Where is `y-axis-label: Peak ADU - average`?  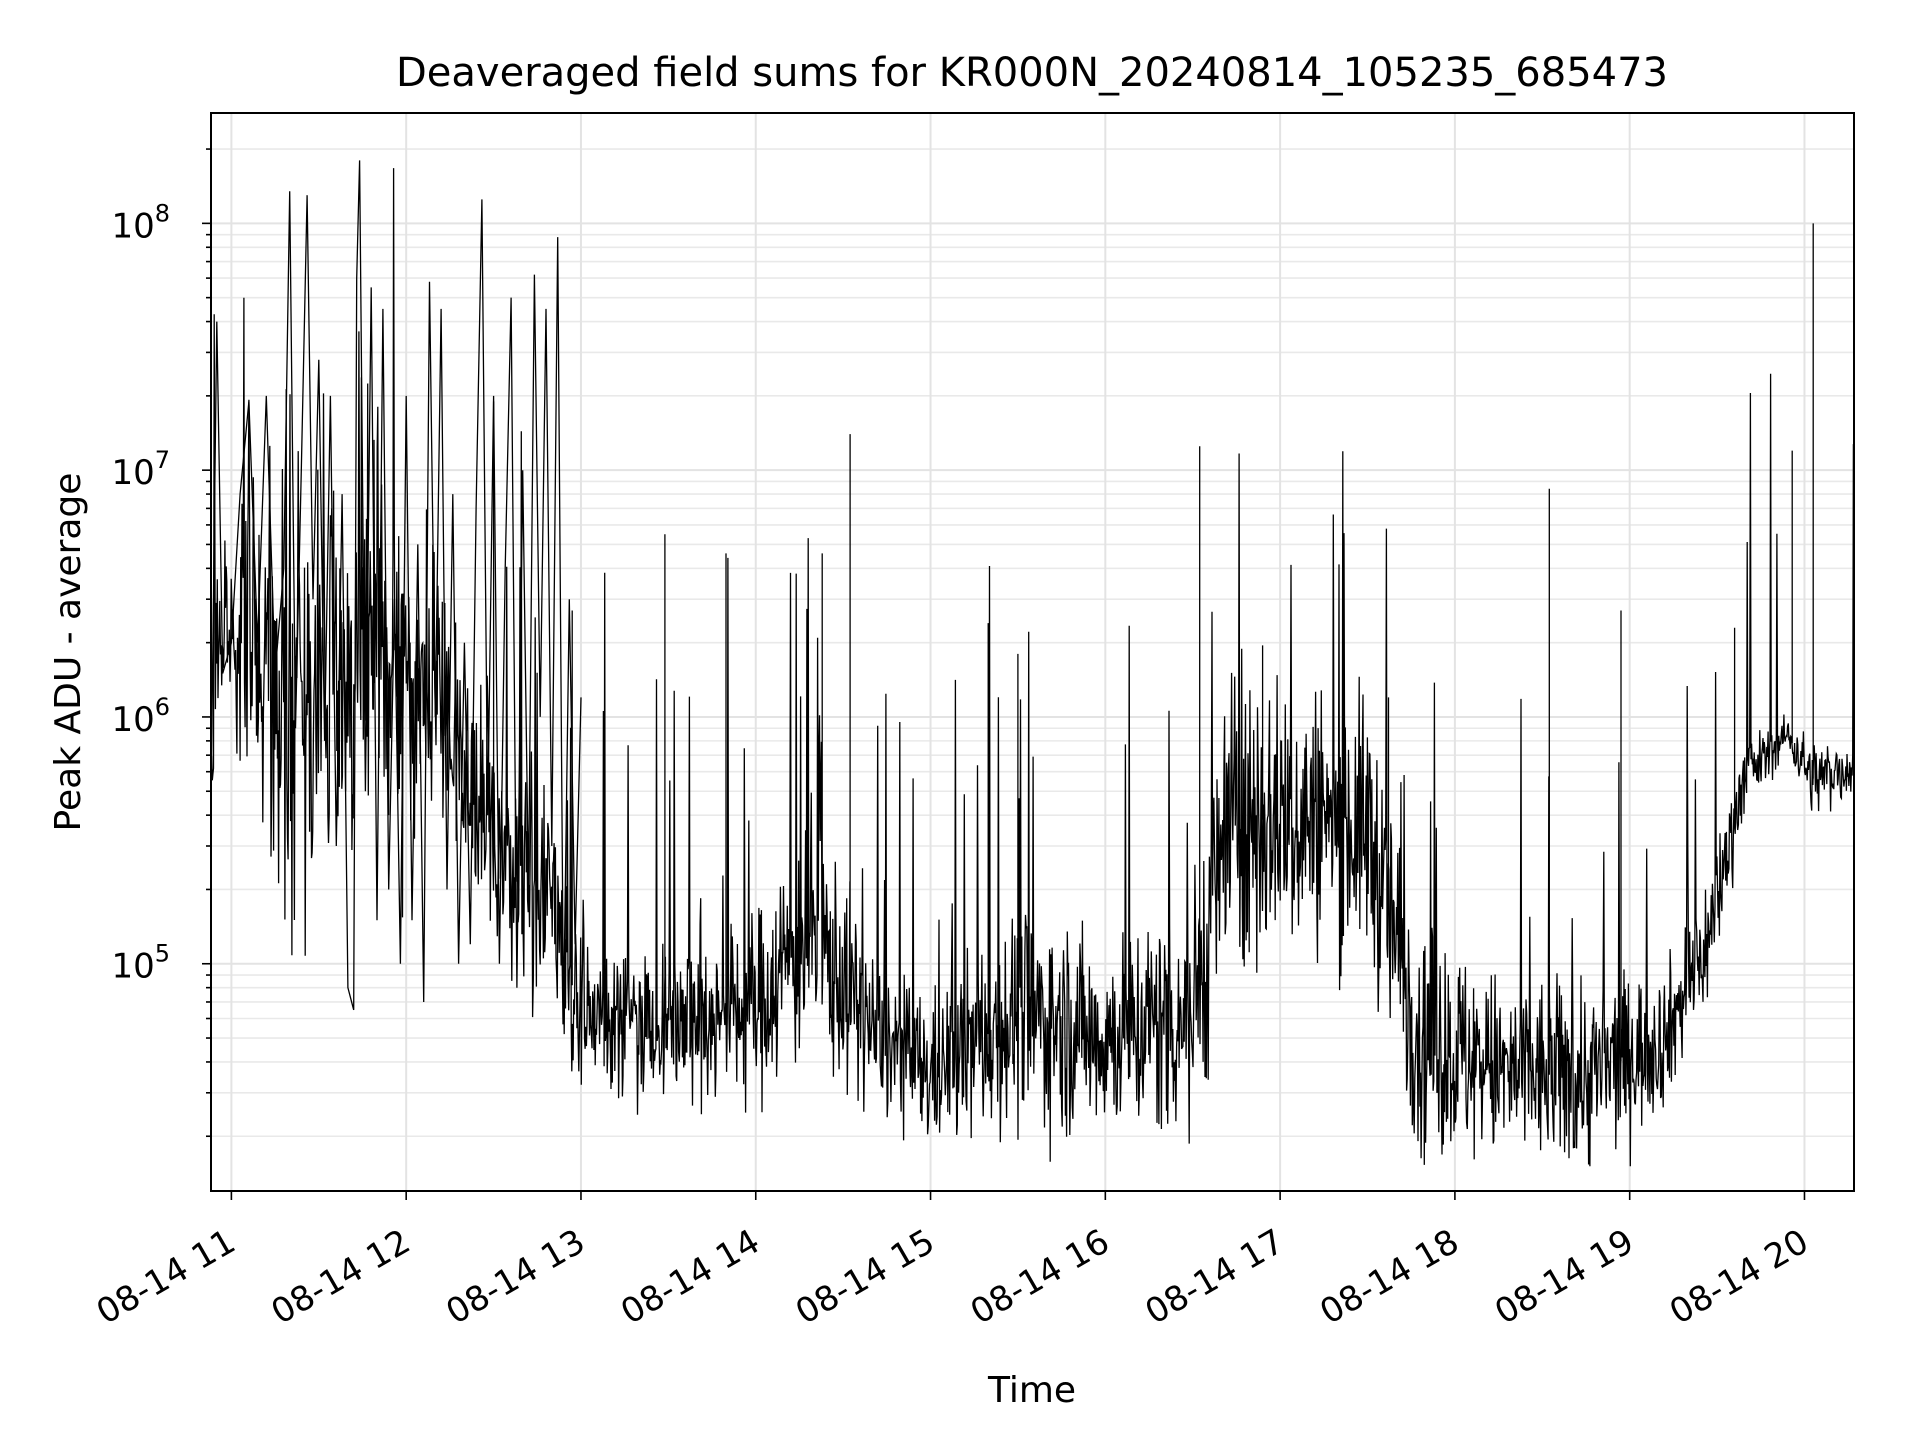
y-axis-label: Peak ADU - average is located at coordinates (68, 652).